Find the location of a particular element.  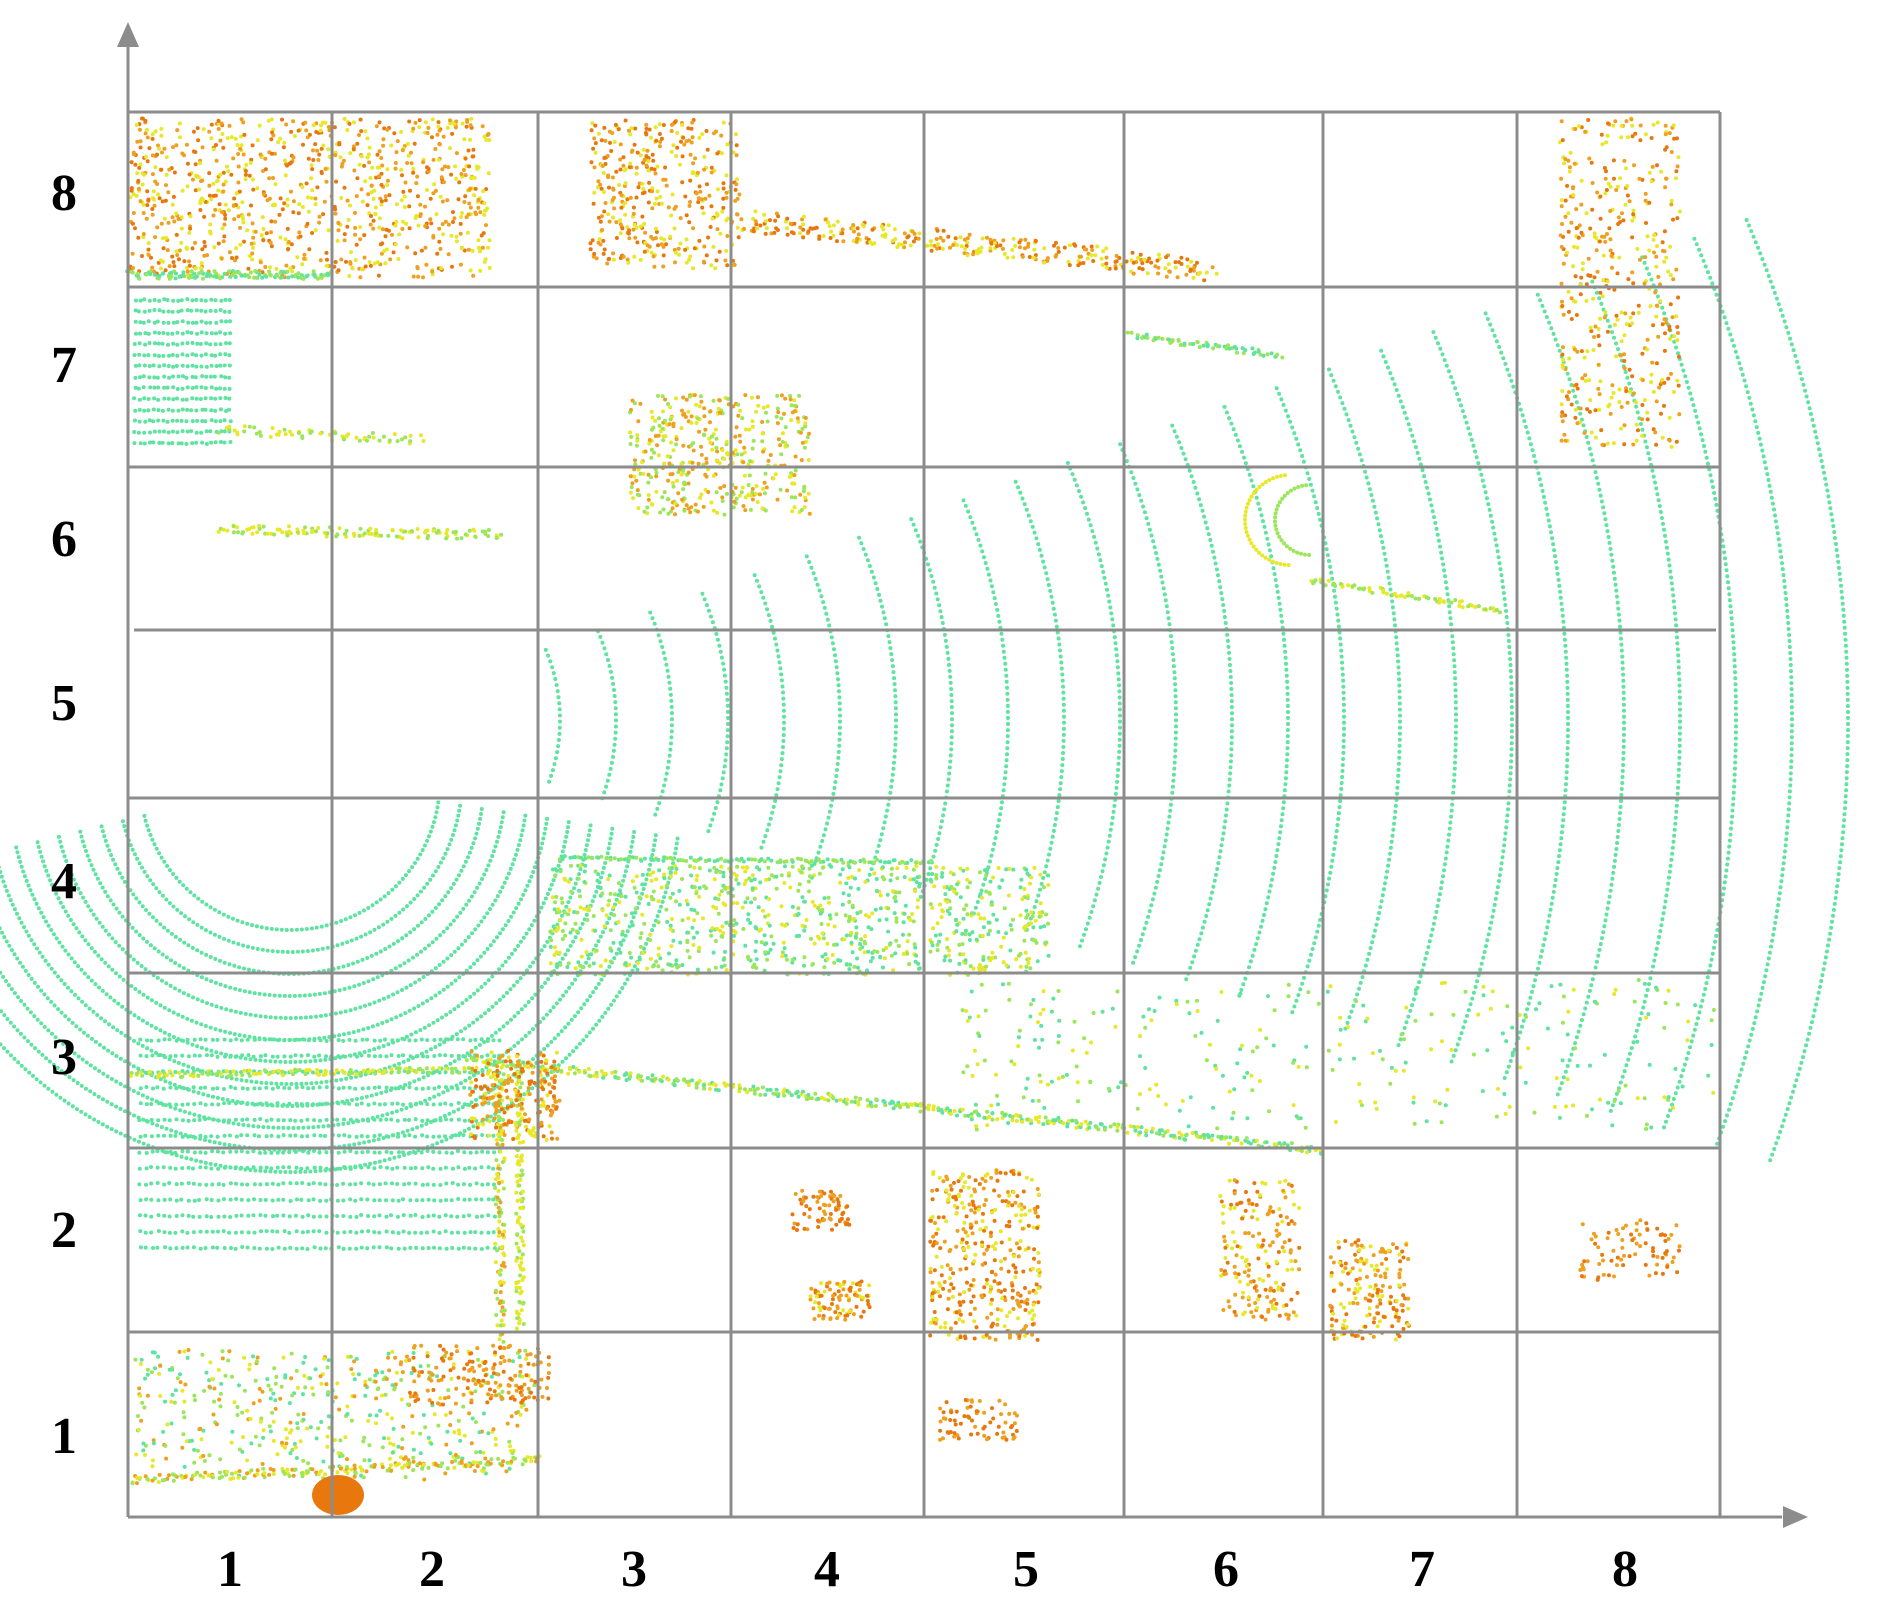

y-tick-label: 7 is located at coordinates (64, 365).